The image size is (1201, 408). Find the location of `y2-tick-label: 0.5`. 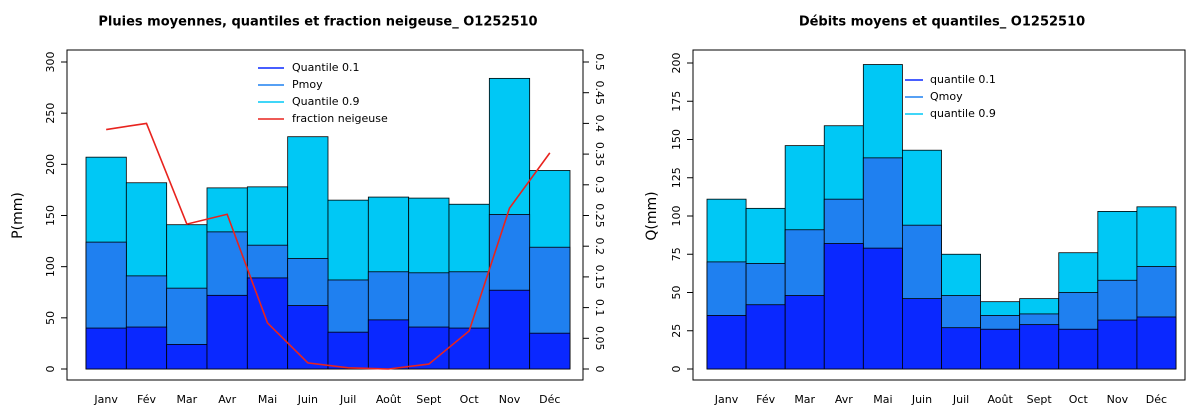

y2-tick-label: 0.5 is located at coordinates (599, 62).